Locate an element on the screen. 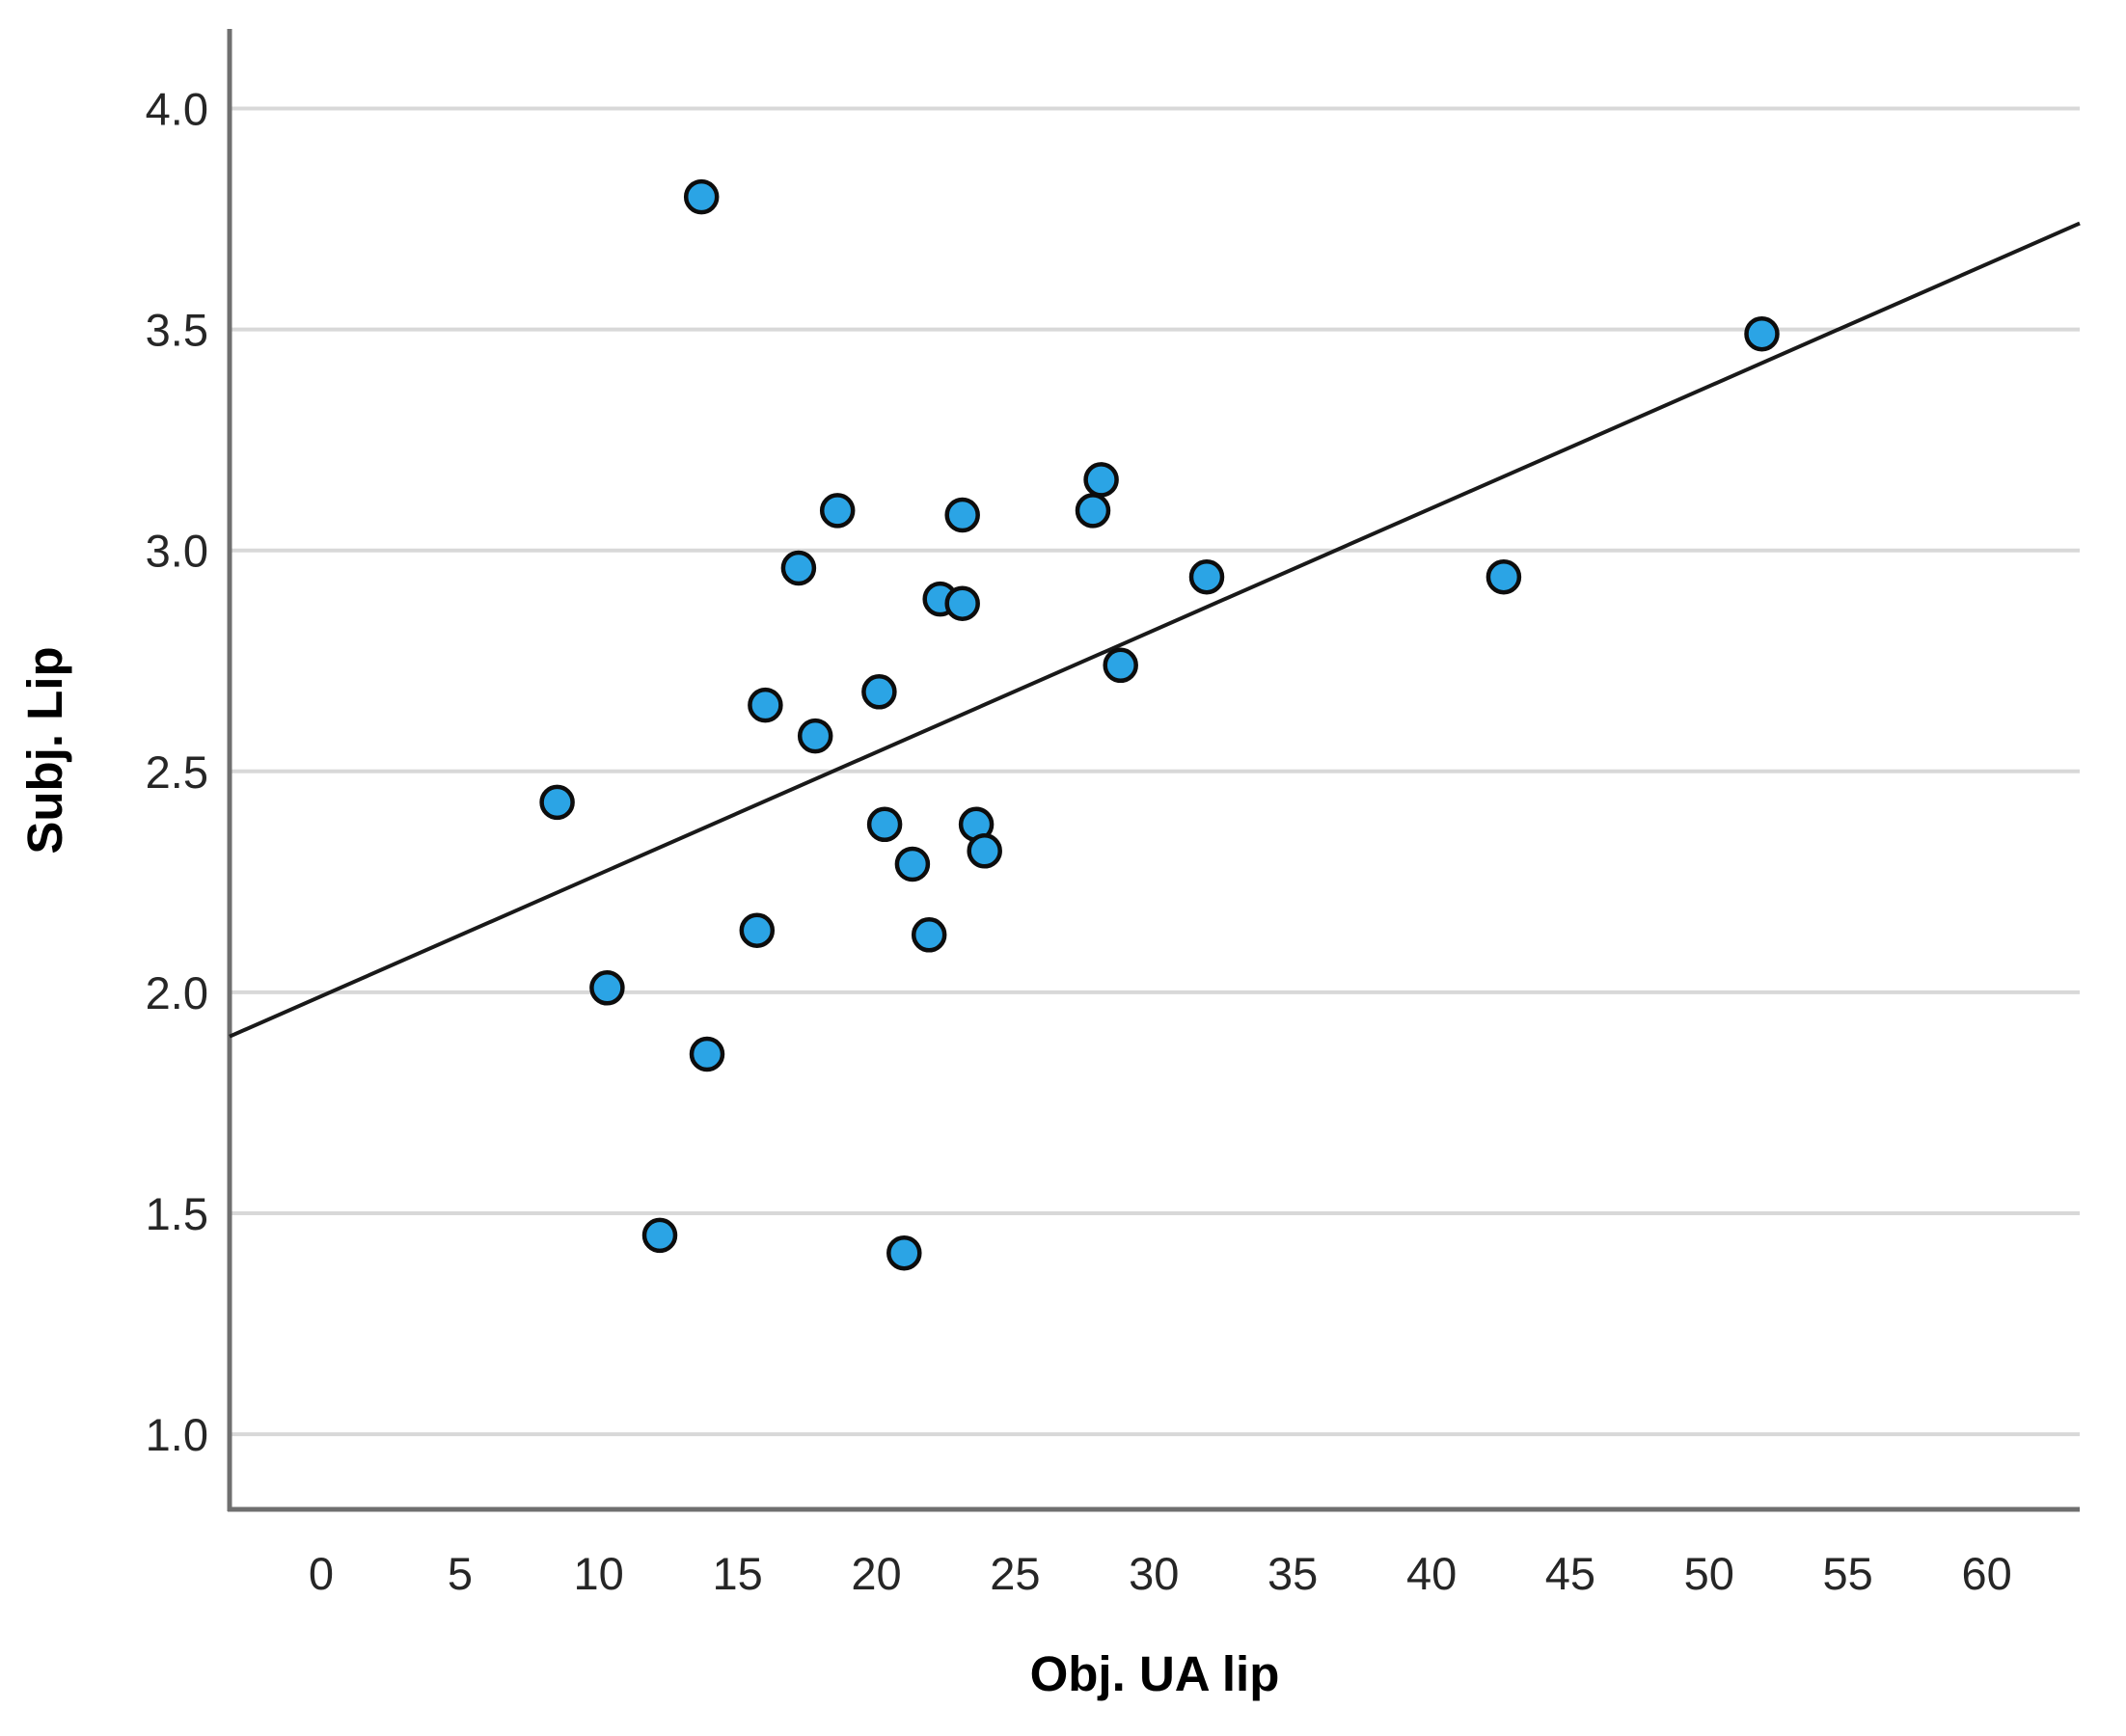 The width and height of the screenshot is (2126, 1736). x-axis-tick-labels: 0 5 10 15 20 25 30 35 40 45 50 55 60 is located at coordinates (1160, 1573).